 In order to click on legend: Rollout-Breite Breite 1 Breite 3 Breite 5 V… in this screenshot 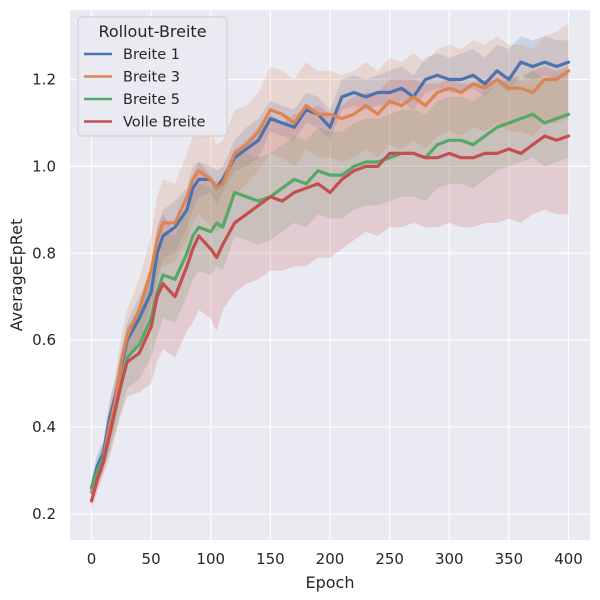, I will do `click(152, 76)`.